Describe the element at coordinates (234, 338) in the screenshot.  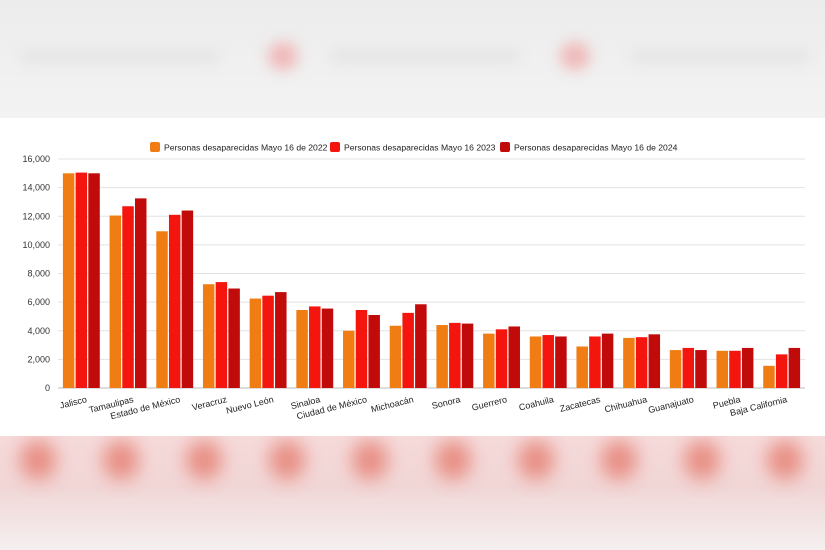
I see `bar-3-veracruz` at that location.